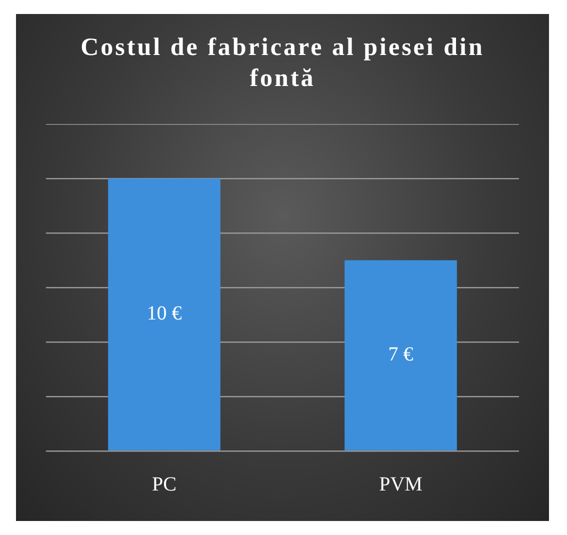  What do you see at coordinates (401, 355) in the screenshot?
I see `data-label: 7 €` at bounding box center [401, 355].